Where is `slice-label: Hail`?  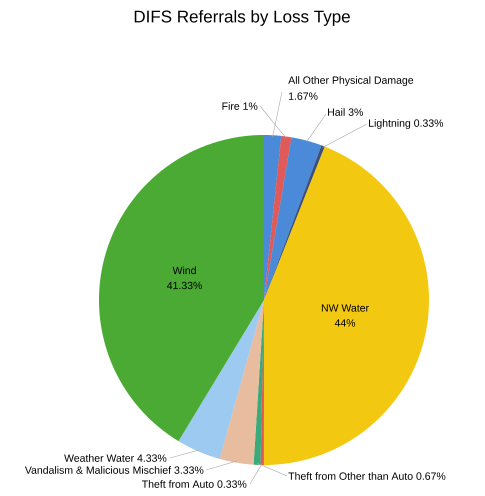
slice-label: Hail is located at coordinates (336, 112).